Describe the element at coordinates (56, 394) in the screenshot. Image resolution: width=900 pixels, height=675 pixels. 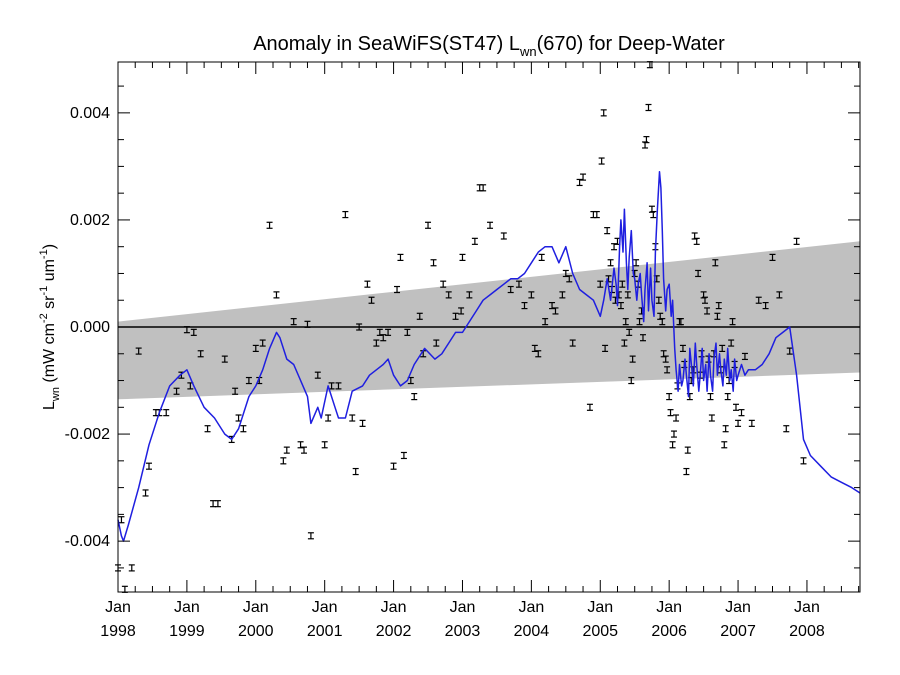
I see `y-axis-label-part: wn` at that location.